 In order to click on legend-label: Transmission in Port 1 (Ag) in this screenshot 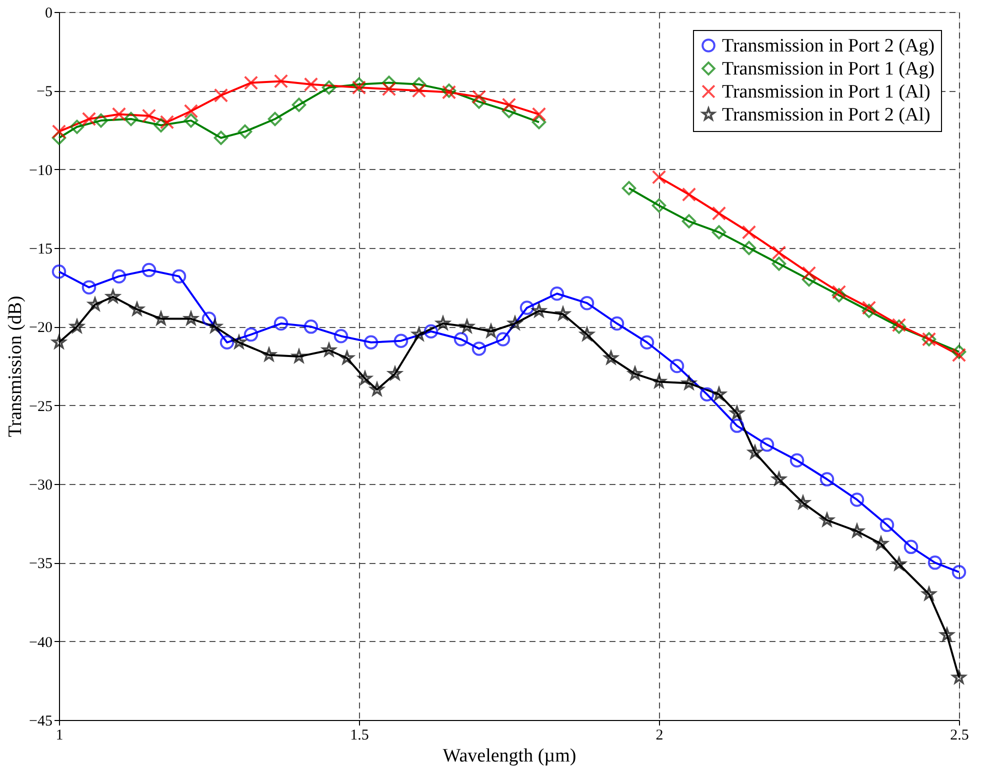, I will do `click(828, 69)`.